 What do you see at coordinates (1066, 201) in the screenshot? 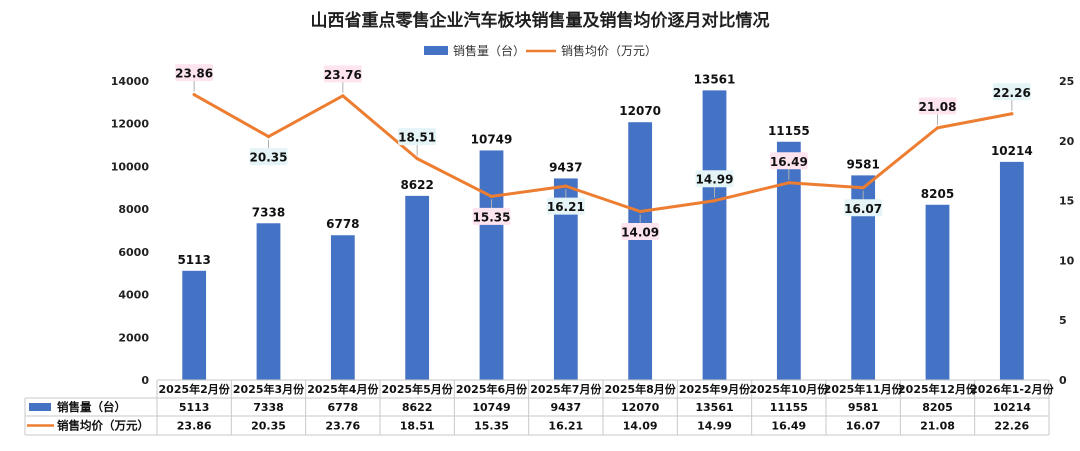
I see `right-tick-label: 15` at bounding box center [1066, 201].